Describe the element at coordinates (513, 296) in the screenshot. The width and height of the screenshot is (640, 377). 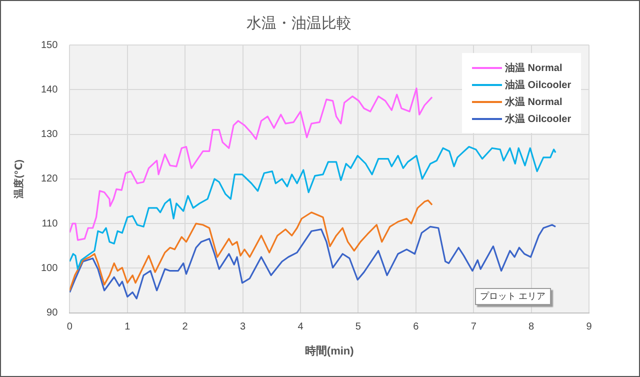
I see `annotation: プロット エリア` at that location.